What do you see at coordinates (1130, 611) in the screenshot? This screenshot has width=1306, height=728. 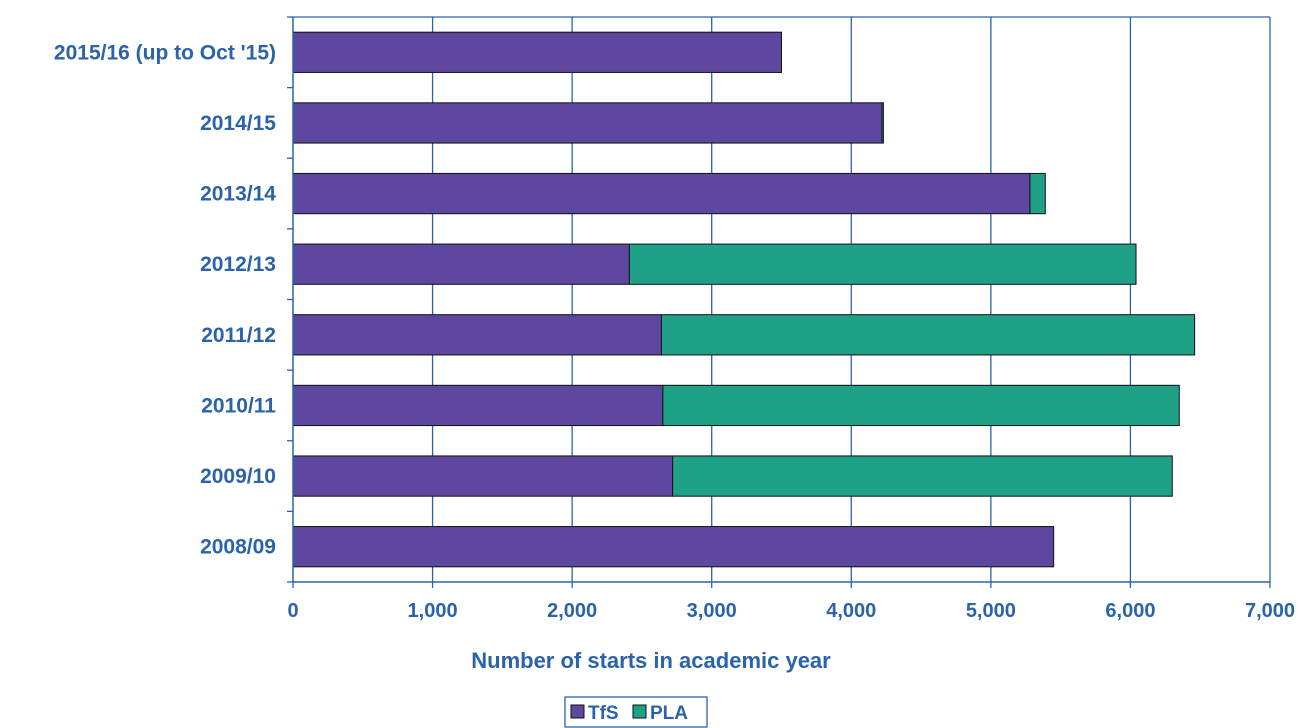 I see `x-tick-label: 6,000` at bounding box center [1130, 611].